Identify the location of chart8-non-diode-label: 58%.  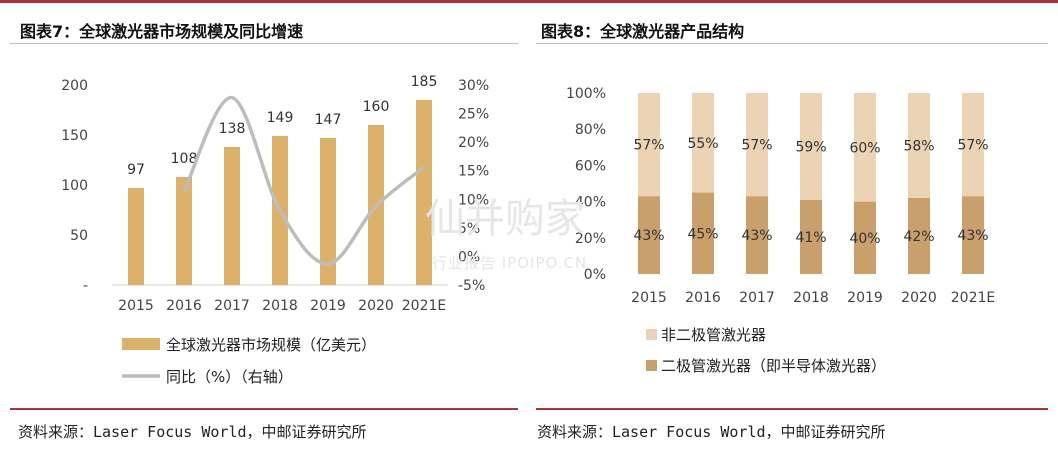
(918, 146).